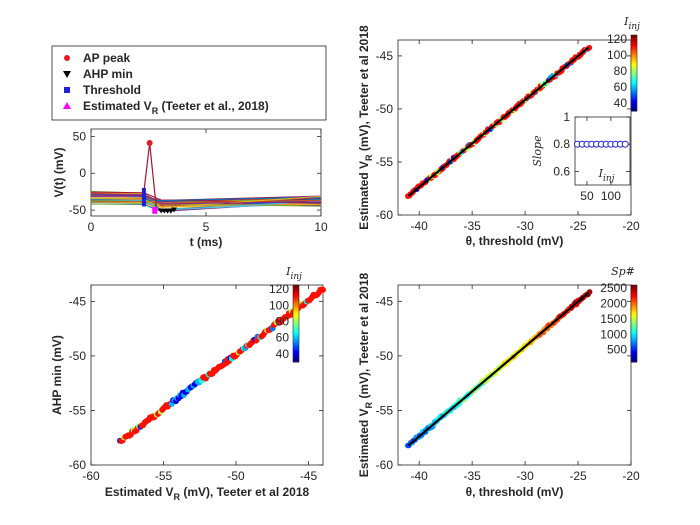 The width and height of the screenshot is (700, 525). Describe the element at coordinates (385, 56) in the screenshot. I see `y-tick-label: -45` at that location.